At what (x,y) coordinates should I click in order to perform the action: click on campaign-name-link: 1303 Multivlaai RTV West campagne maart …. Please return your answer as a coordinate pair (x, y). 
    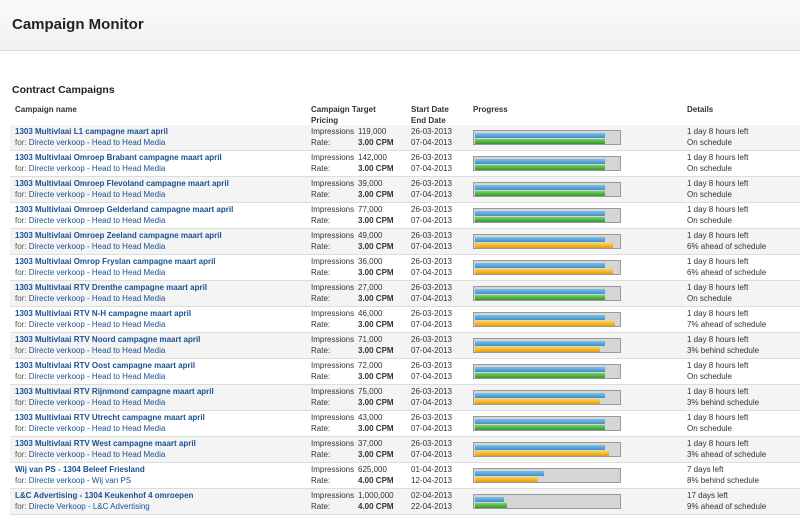
    Looking at the image, I should click on (105, 443).